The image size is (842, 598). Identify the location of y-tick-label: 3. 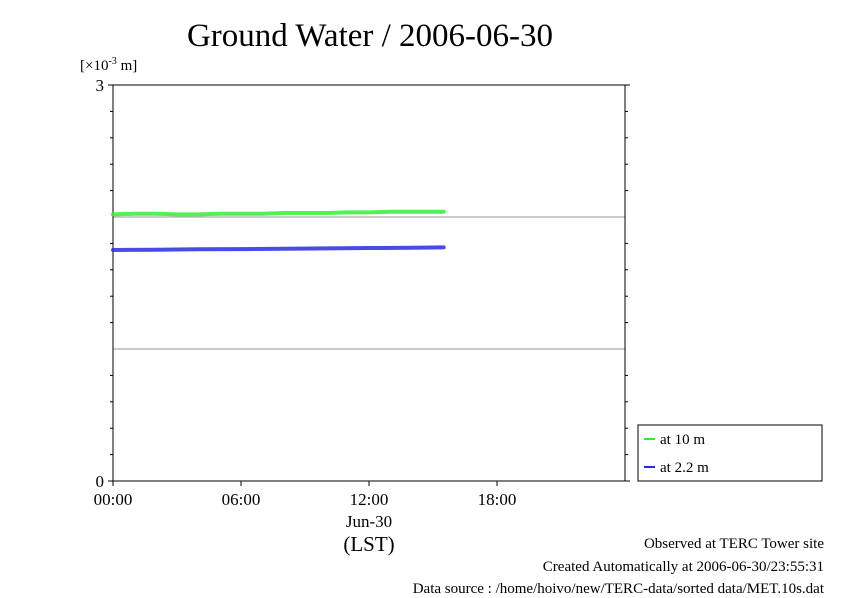
(100, 85).